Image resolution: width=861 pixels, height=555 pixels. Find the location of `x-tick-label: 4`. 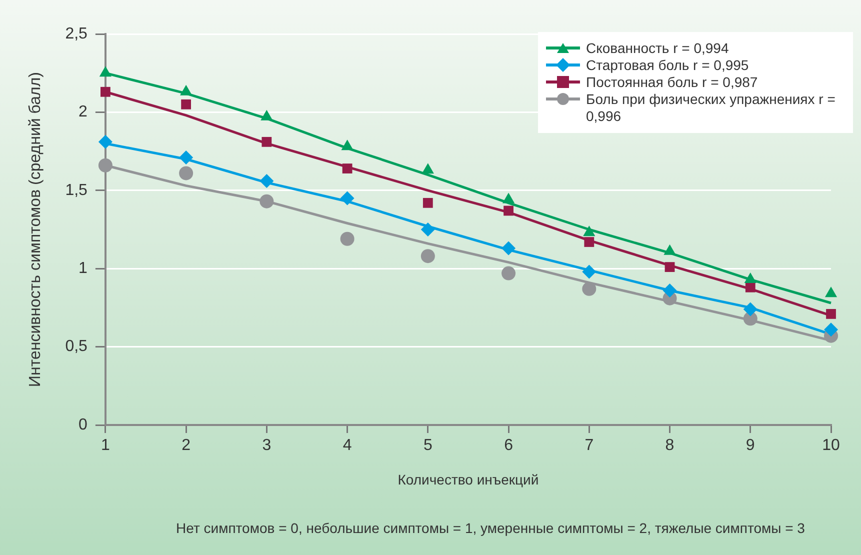

x-tick-label: 4 is located at coordinates (347, 445).